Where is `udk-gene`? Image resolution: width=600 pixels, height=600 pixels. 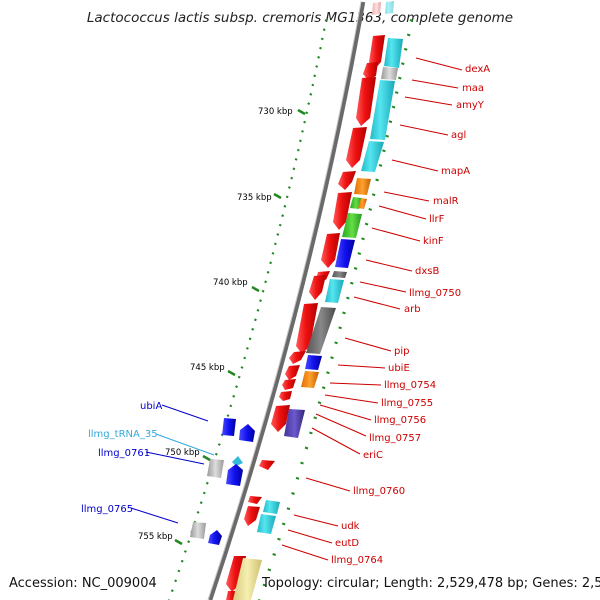 udk-gene is located at coordinates (255, 500).